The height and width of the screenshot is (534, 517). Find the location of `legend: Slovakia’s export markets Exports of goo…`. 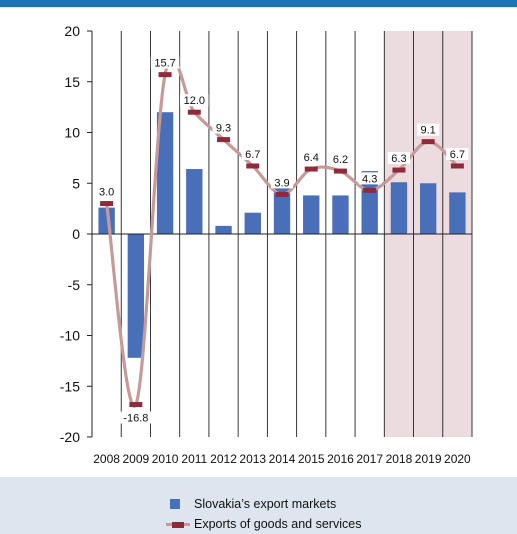

legend: Slovakia’s export markets Exports of goo… is located at coordinates (296, 514).